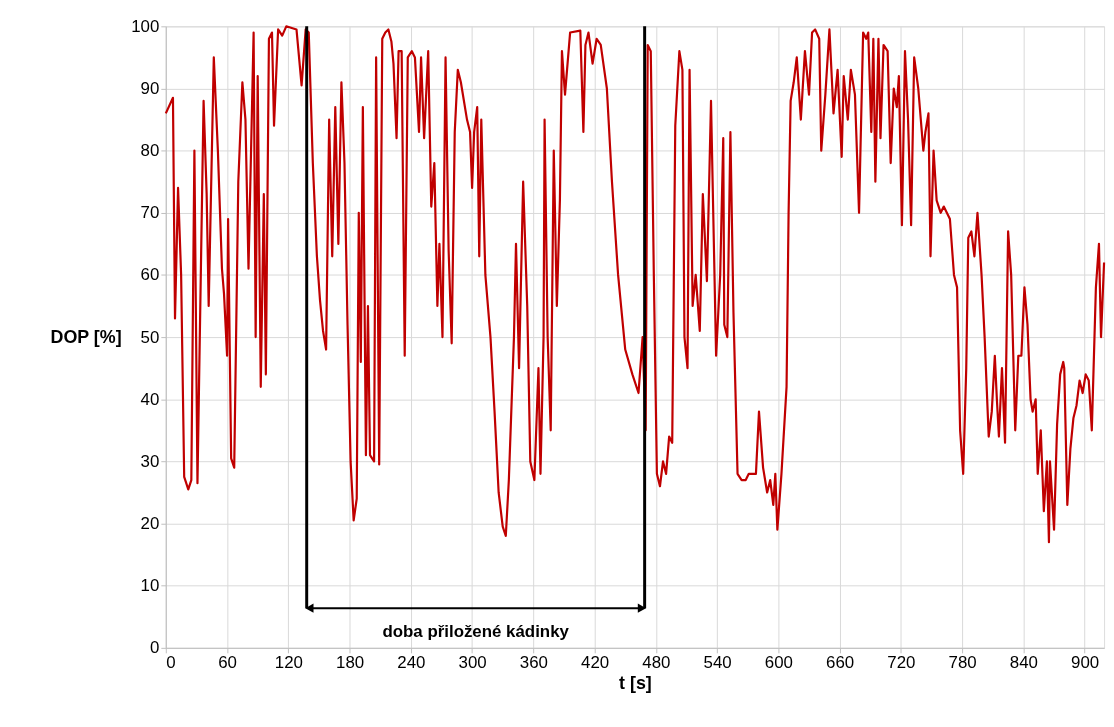 This screenshot has height=727, width=1114. Describe the element at coordinates (476, 631) in the screenshot. I see `annotation: doba přiložené kádinky` at that location.